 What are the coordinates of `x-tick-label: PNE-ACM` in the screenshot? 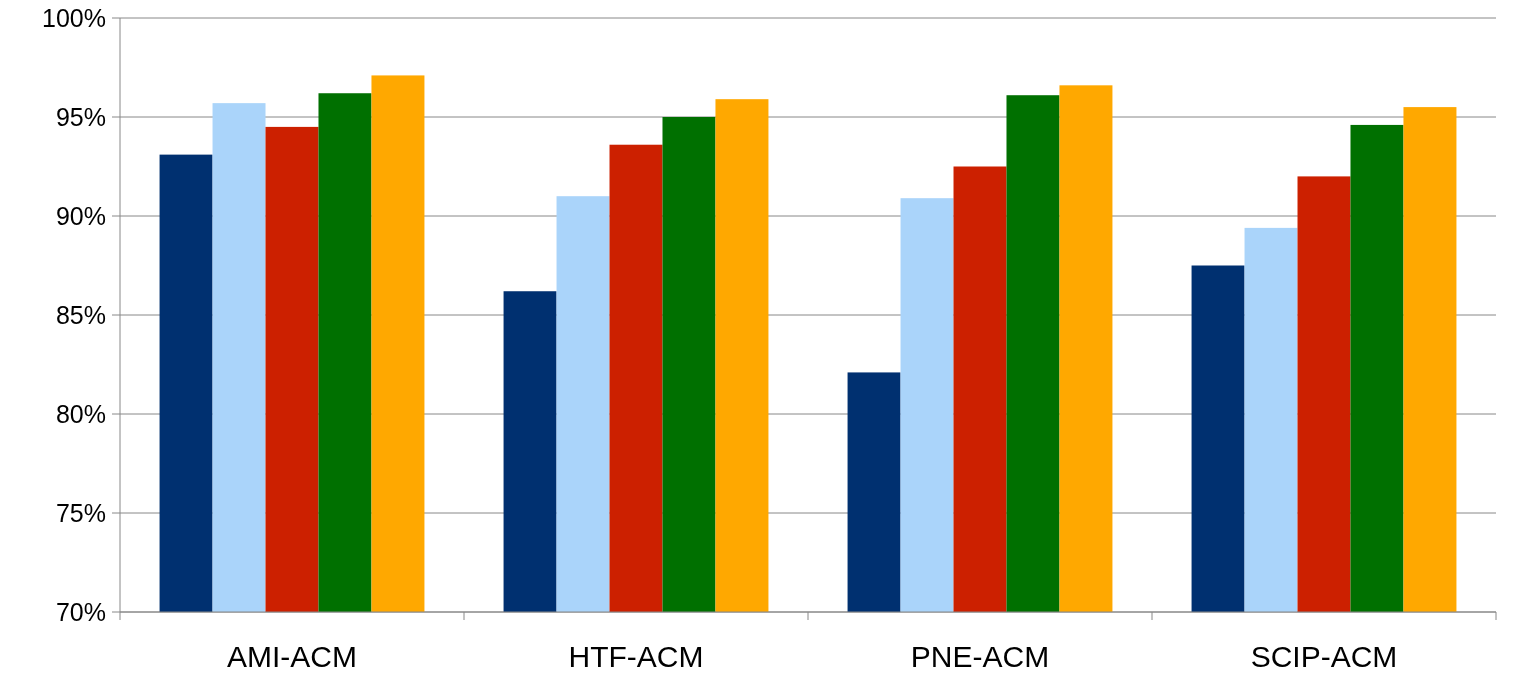 It's located at (980, 656).